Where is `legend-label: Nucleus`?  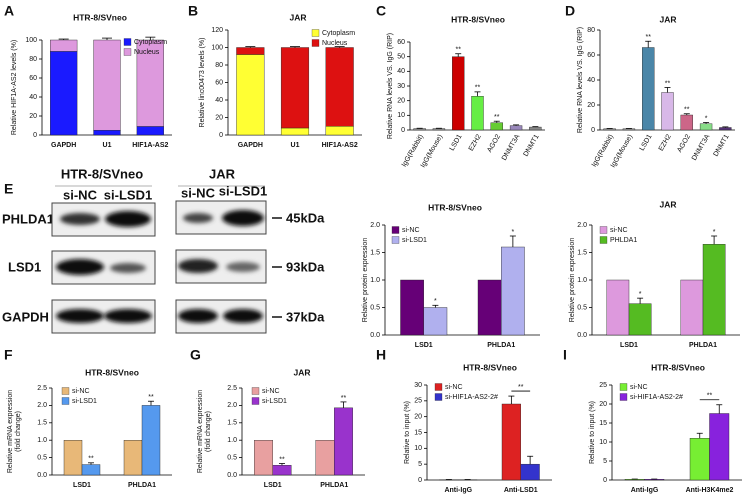
legend-label: Nucleus is located at coordinates (147, 52).